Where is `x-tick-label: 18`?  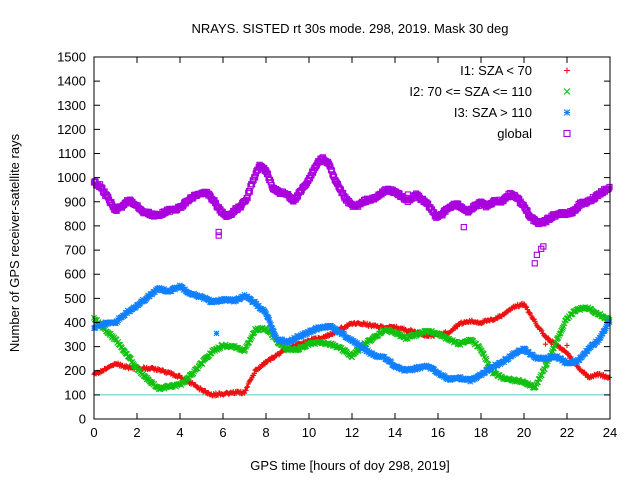
x-tick-label: 18 is located at coordinates (481, 432).